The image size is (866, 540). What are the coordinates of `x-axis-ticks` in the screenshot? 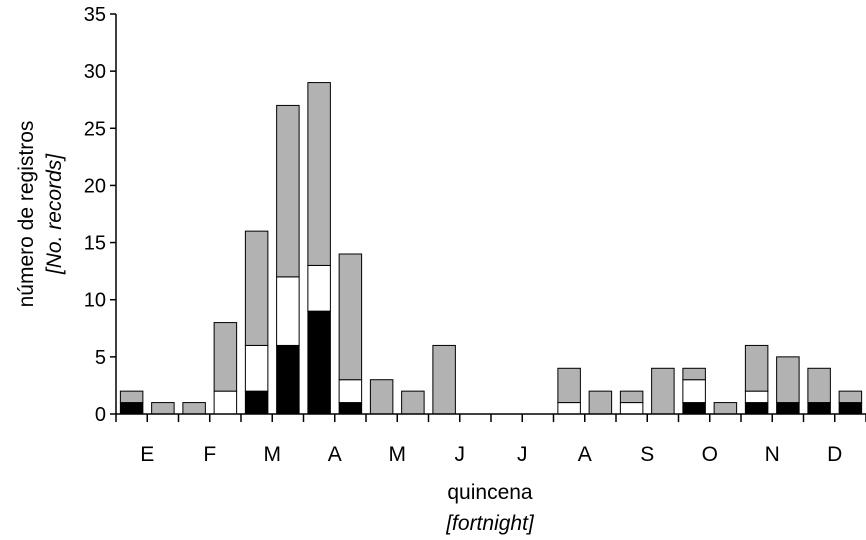 It's located at (490, 418).